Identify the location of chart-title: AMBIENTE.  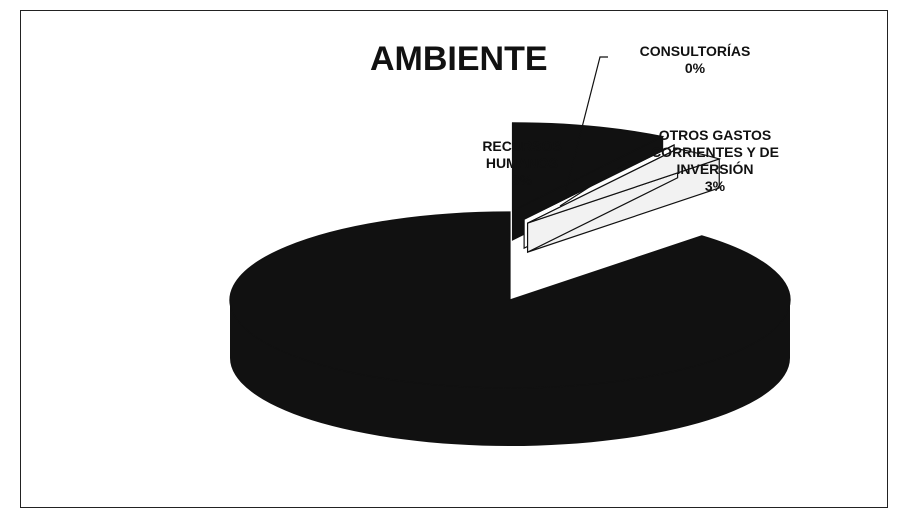
(459, 59).